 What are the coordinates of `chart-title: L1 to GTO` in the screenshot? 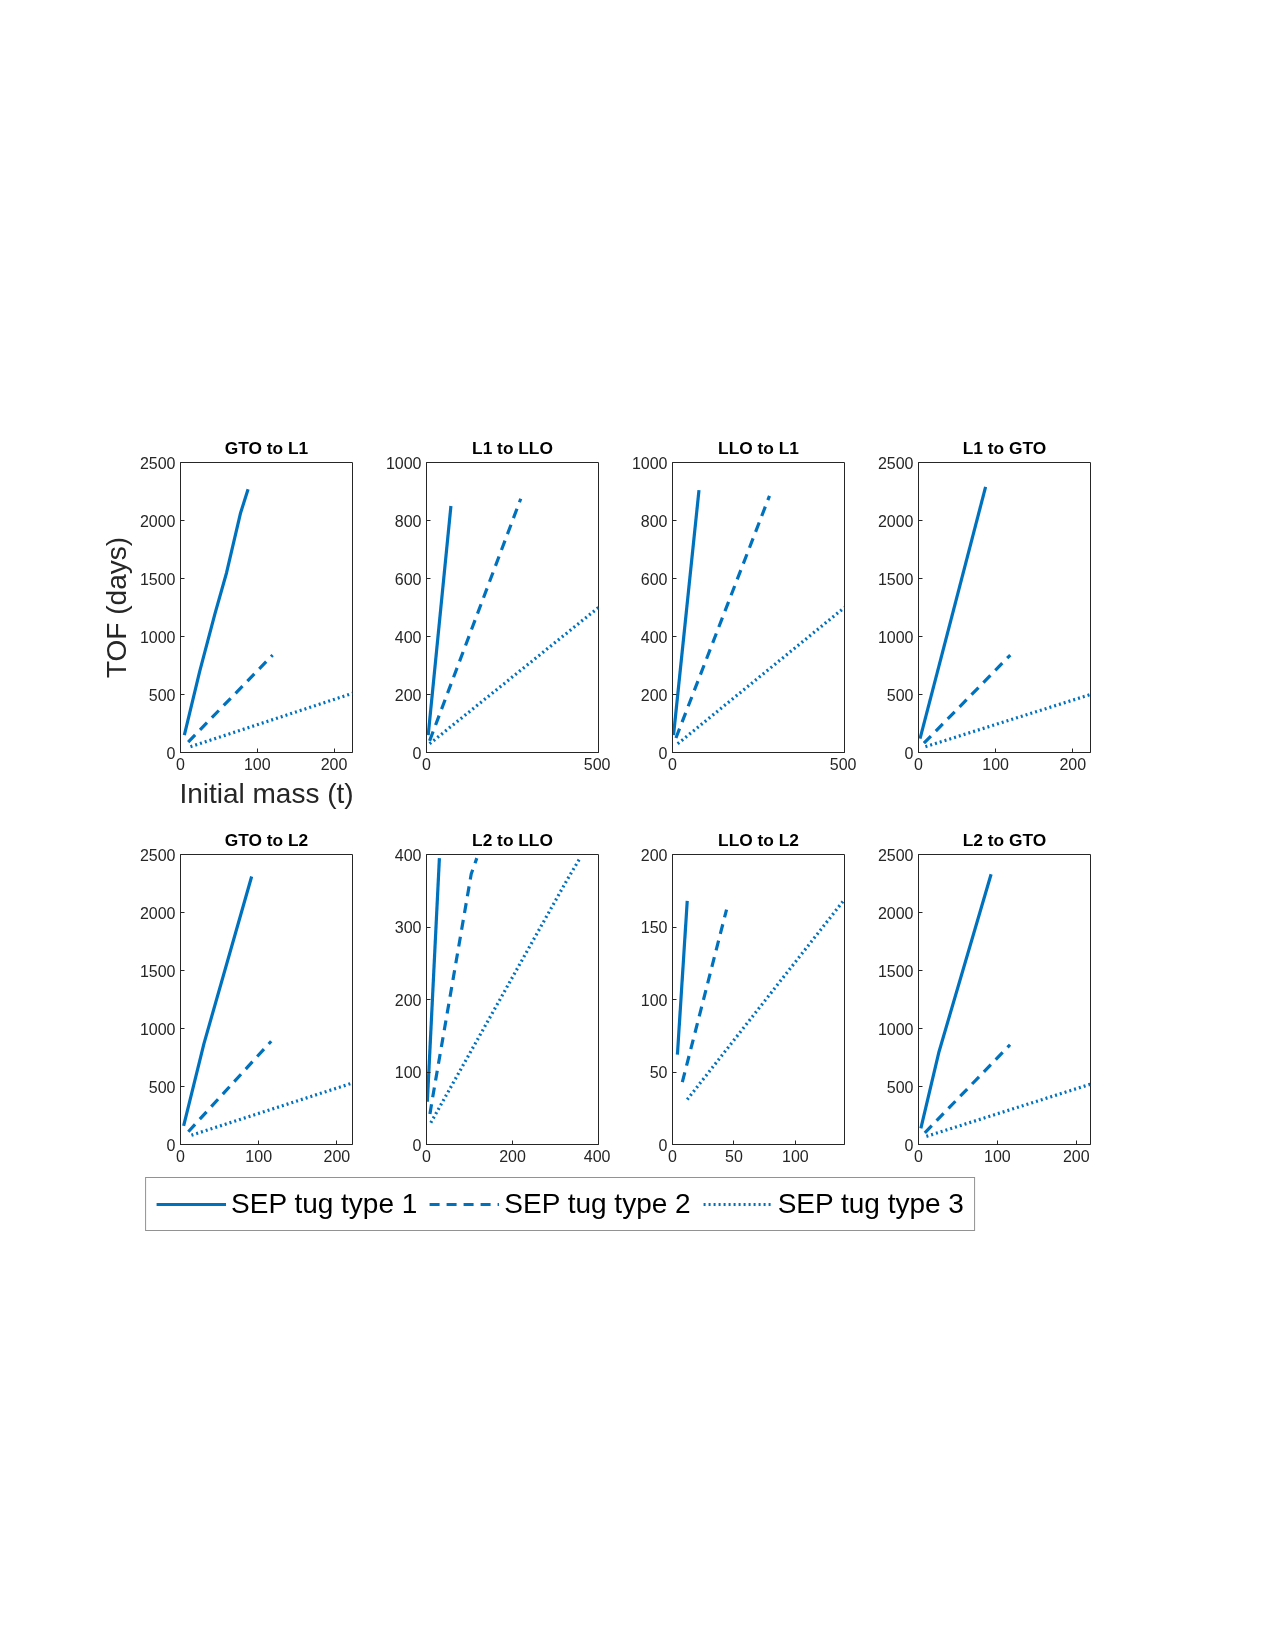 It's located at (1004, 447).